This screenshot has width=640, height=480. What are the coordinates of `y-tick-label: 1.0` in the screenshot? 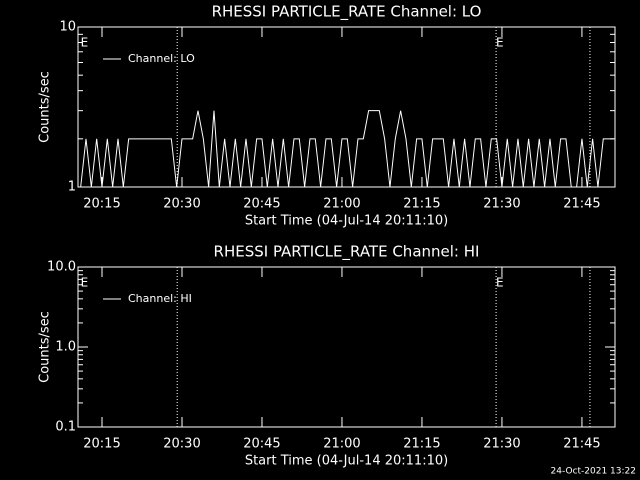 It's located at (65, 347).